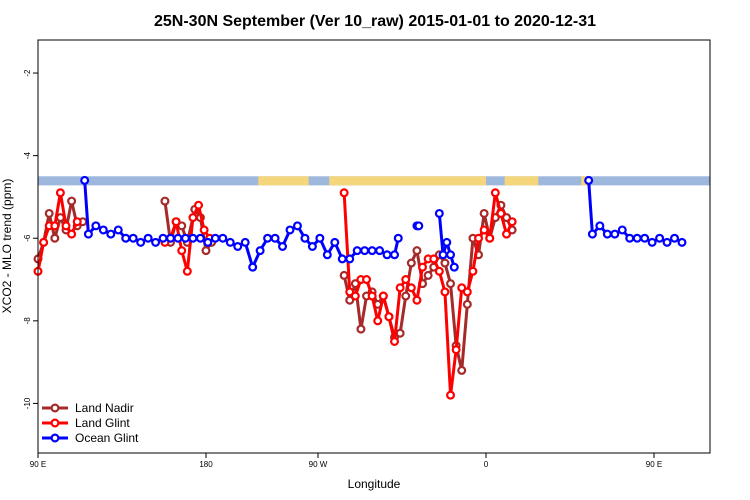  I want to click on land-ocean-band, so click(374, 181).